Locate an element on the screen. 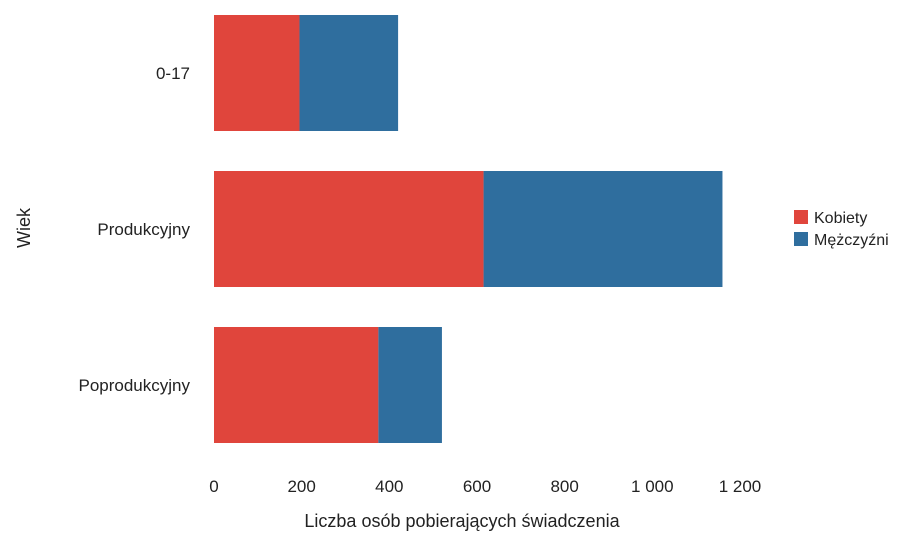 This screenshot has width=921, height=537. x-tick-label: 800 is located at coordinates (564, 486).